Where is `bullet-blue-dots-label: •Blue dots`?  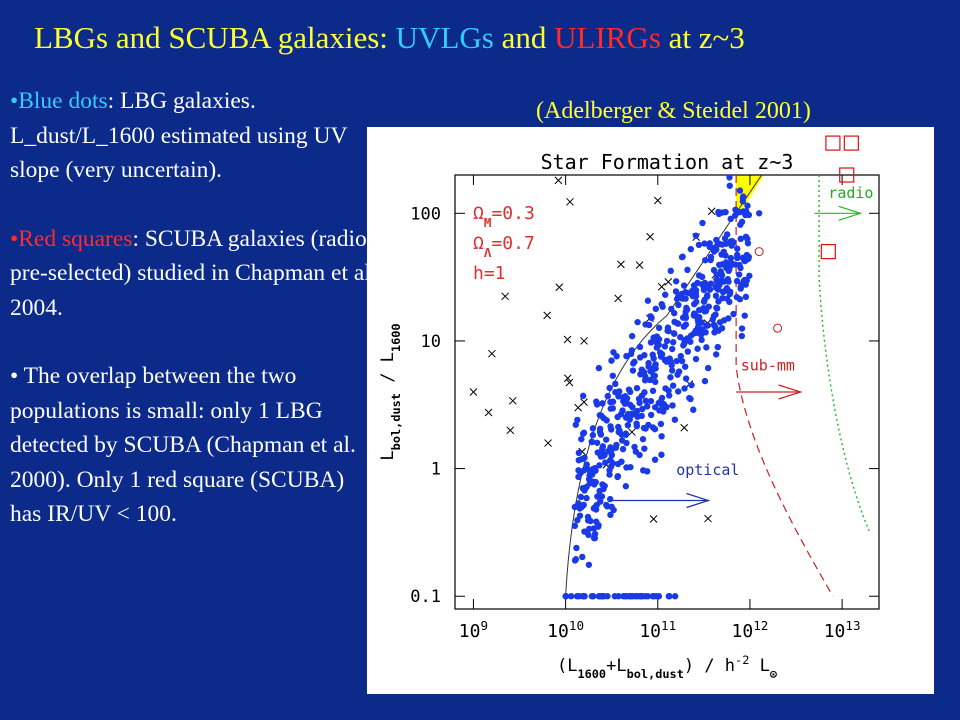
bullet-blue-dots-label: •Blue dots is located at coordinates (59, 101).